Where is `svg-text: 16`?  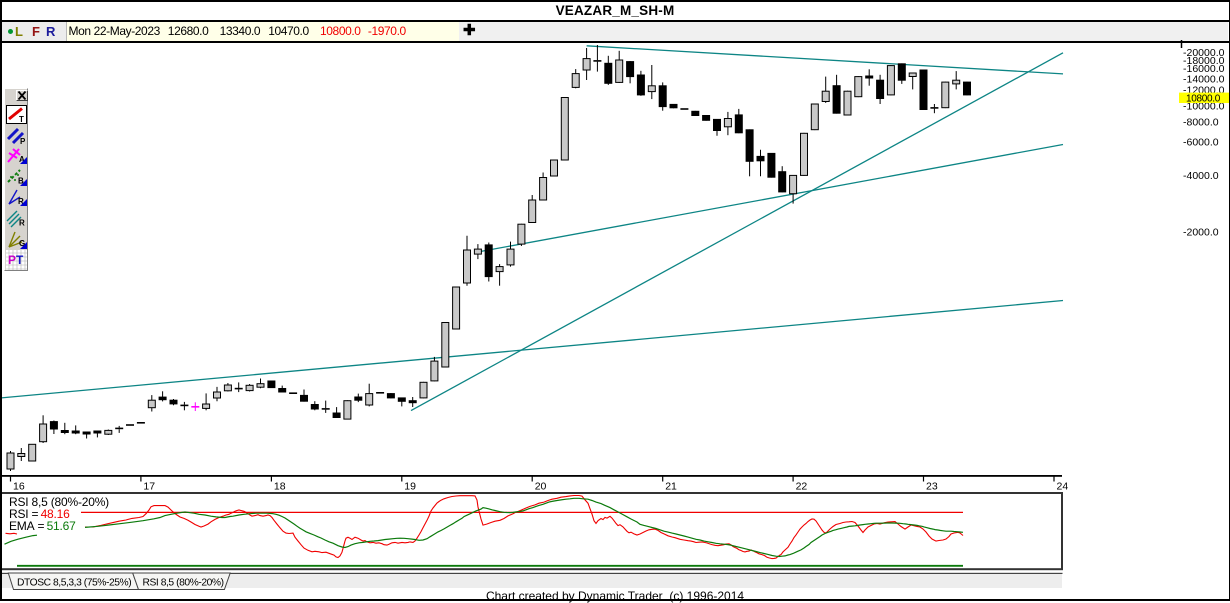
svg-text: 16 is located at coordinates (19, 487).